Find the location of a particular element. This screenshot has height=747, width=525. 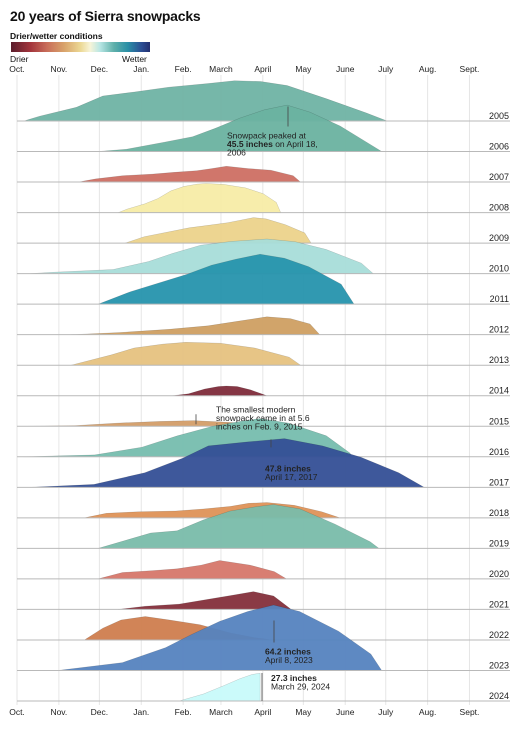

x-tick-label-top: Nov. is located at coordinates (58, 69).